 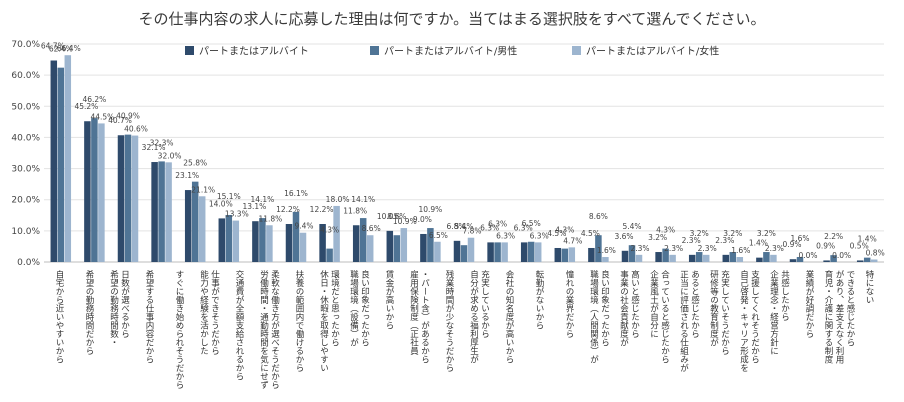 What do you see at coordinates (509, 316) in the screenshot?
I see `category-label: 会社の知名度が高いから` at bounding box center [509, 316].